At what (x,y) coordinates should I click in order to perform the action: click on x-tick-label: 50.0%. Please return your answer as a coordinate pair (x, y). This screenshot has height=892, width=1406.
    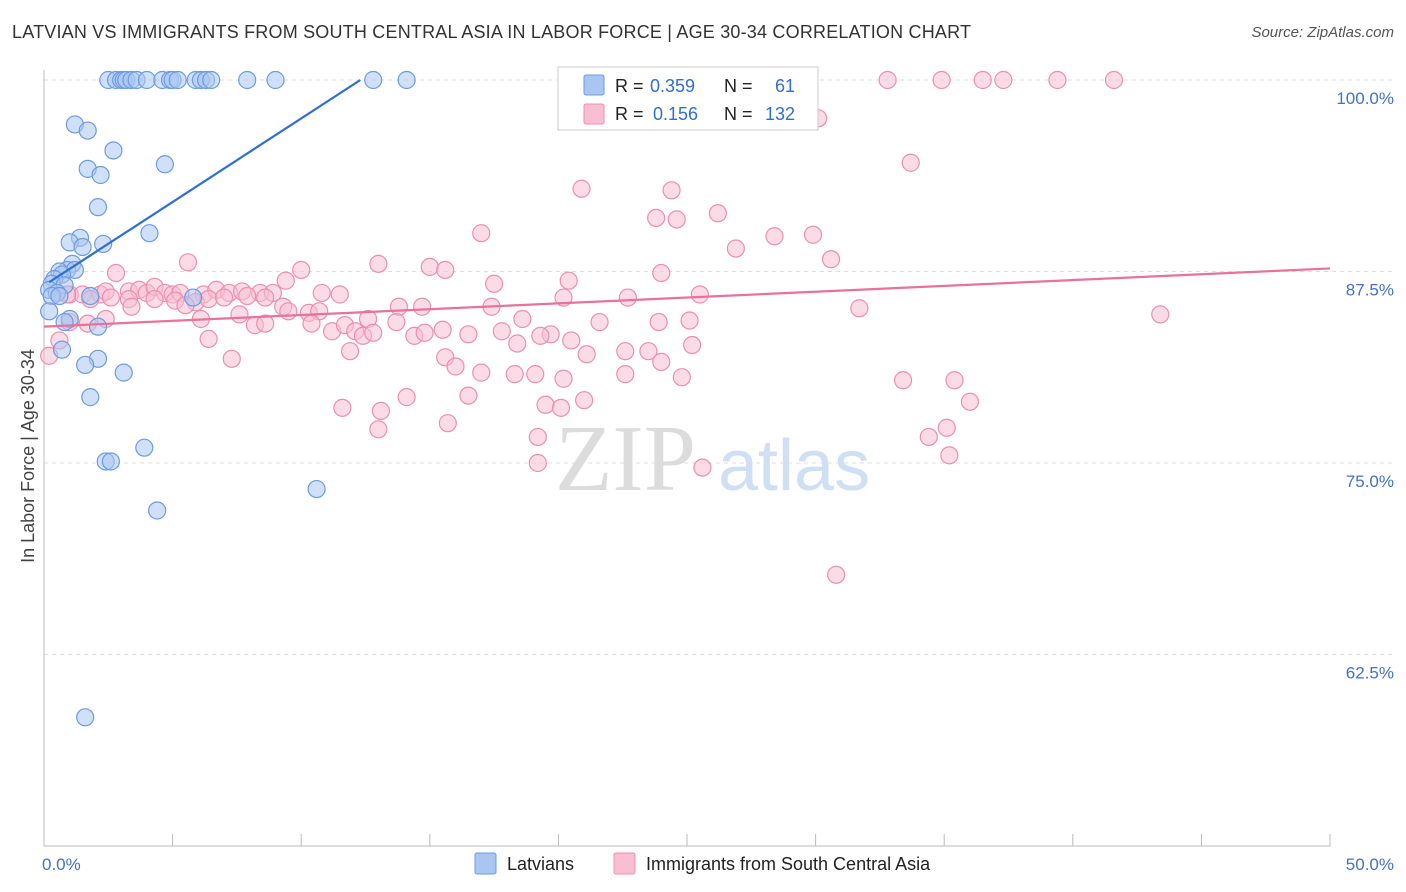
    Looking at the image, I should click on (1370, 864).